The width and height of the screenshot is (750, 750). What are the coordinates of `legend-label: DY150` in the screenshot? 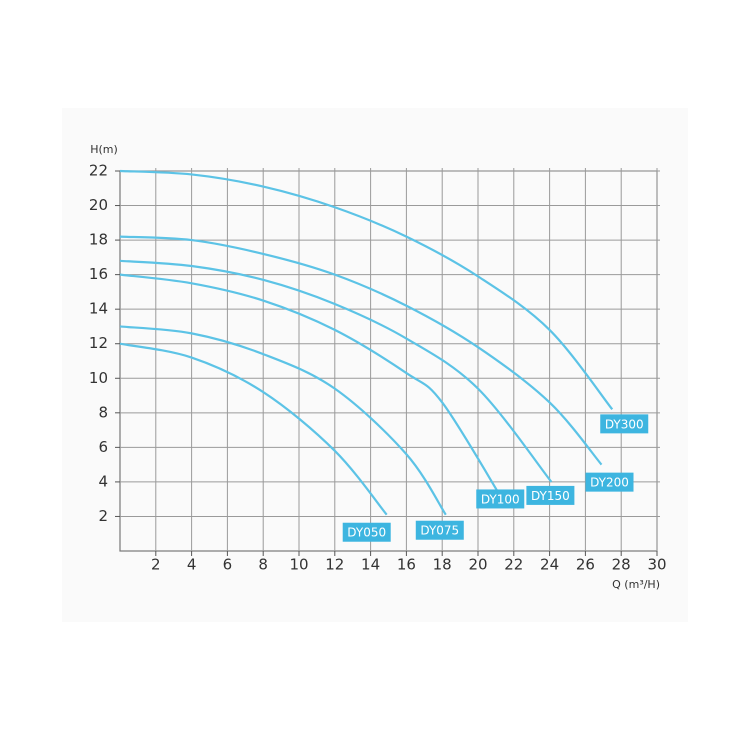 It's located at (550, 496).